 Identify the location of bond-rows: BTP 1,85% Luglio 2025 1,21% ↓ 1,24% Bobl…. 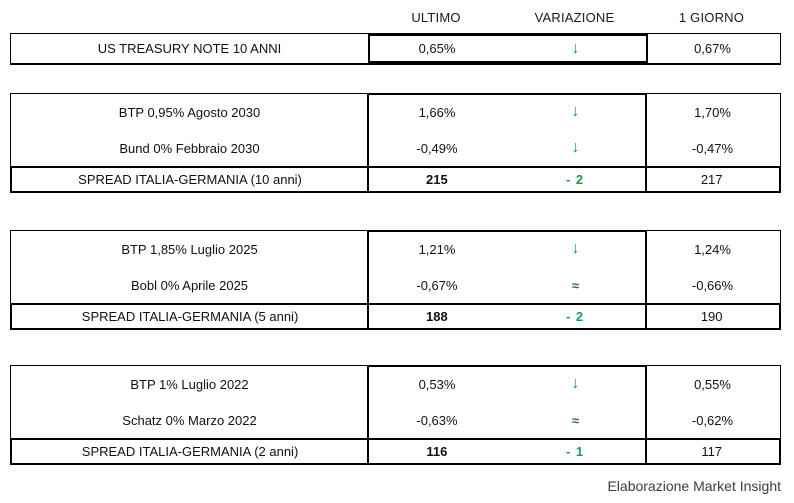
(395, 266).